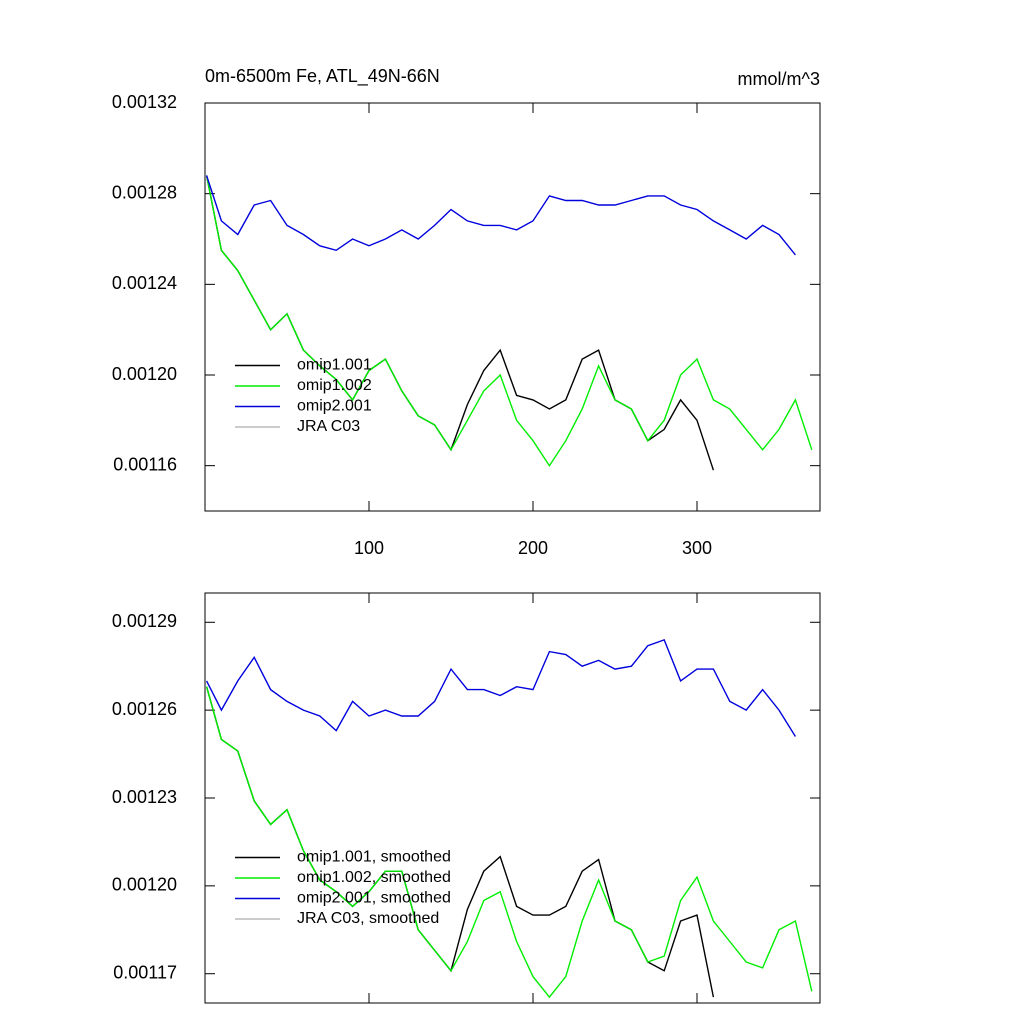 The height and width of the screenshot is (1029, 1024). I want to click on legend-label: omip1.002, smoothed, so click(374, 877).